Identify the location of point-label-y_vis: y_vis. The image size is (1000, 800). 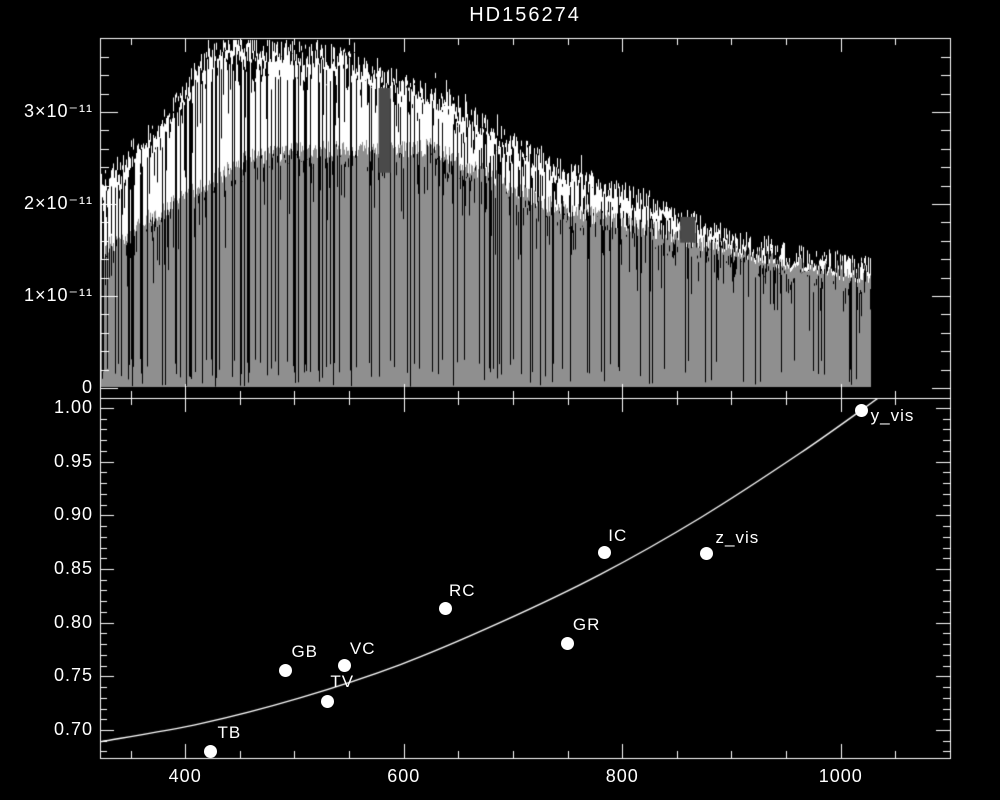
(892, 416).